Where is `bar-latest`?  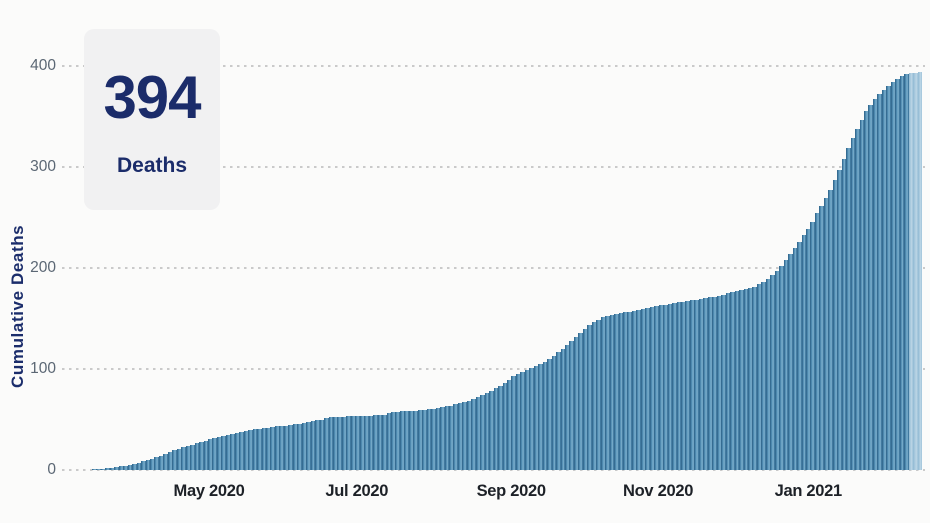
bar-latest is located at coordinates (915, 271).